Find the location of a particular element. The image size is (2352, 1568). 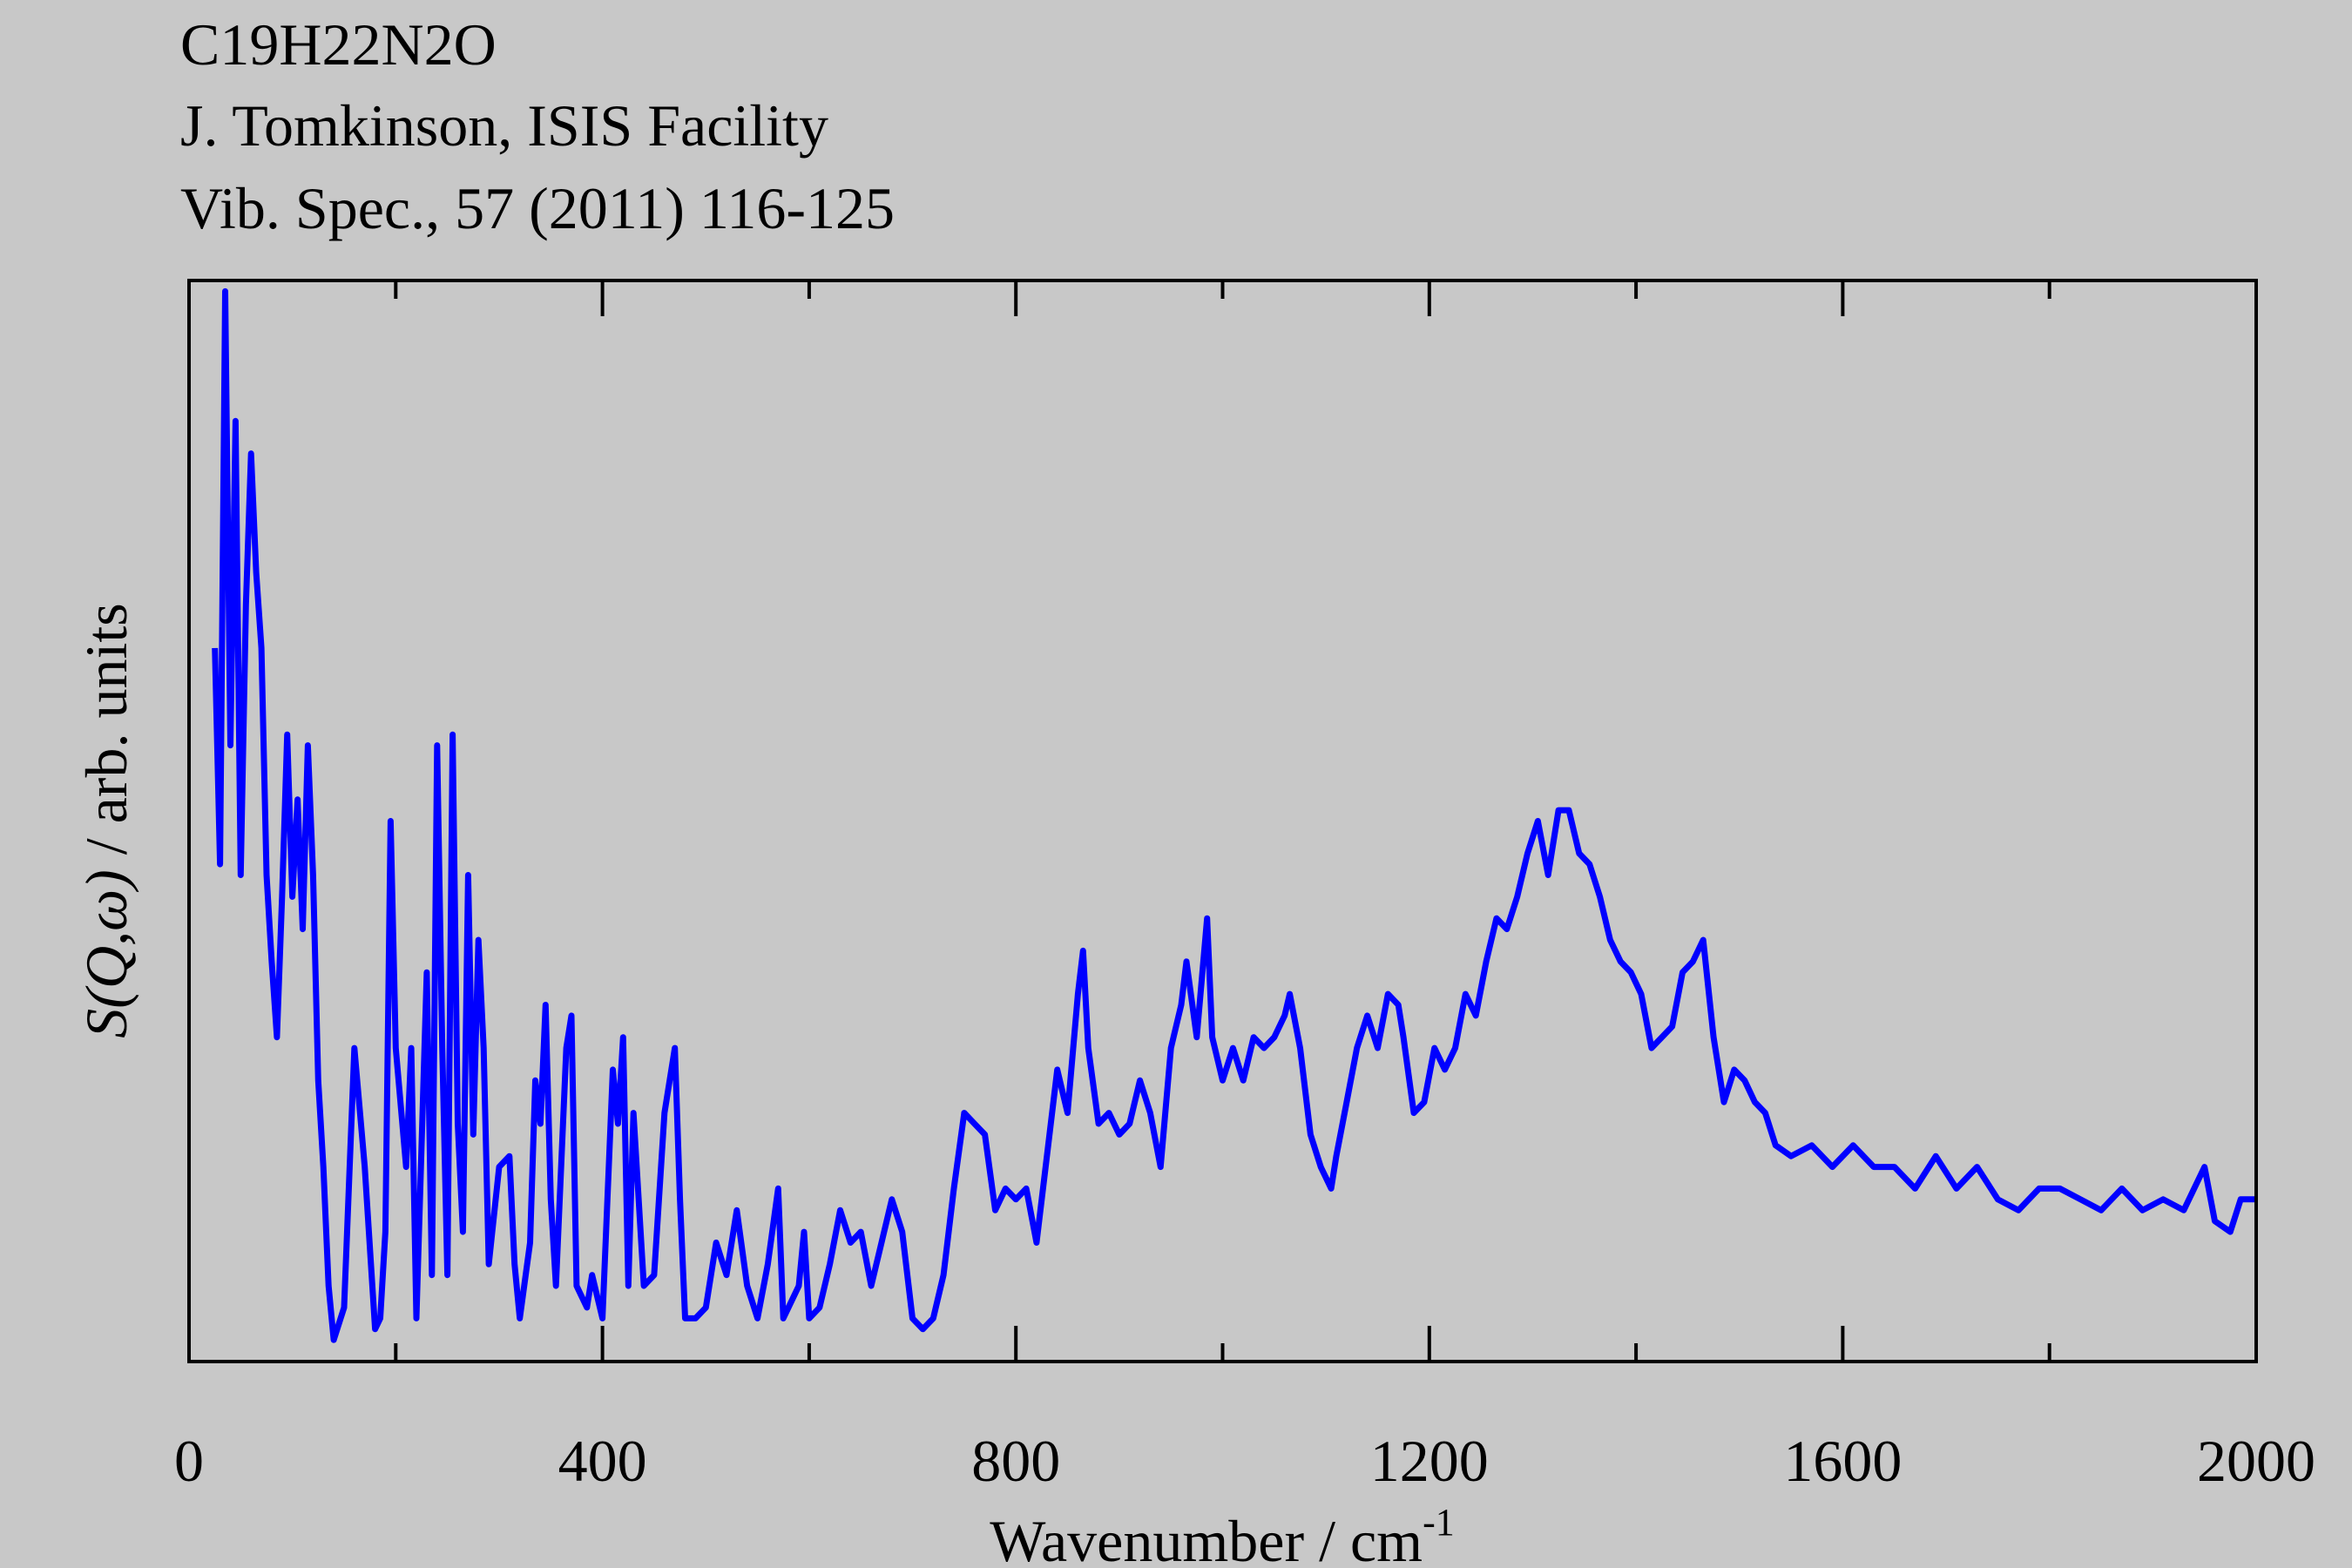

chart-subtitle: Vib. Spec., 57 (2011) 116-125 is located at coordinates (537, 208).